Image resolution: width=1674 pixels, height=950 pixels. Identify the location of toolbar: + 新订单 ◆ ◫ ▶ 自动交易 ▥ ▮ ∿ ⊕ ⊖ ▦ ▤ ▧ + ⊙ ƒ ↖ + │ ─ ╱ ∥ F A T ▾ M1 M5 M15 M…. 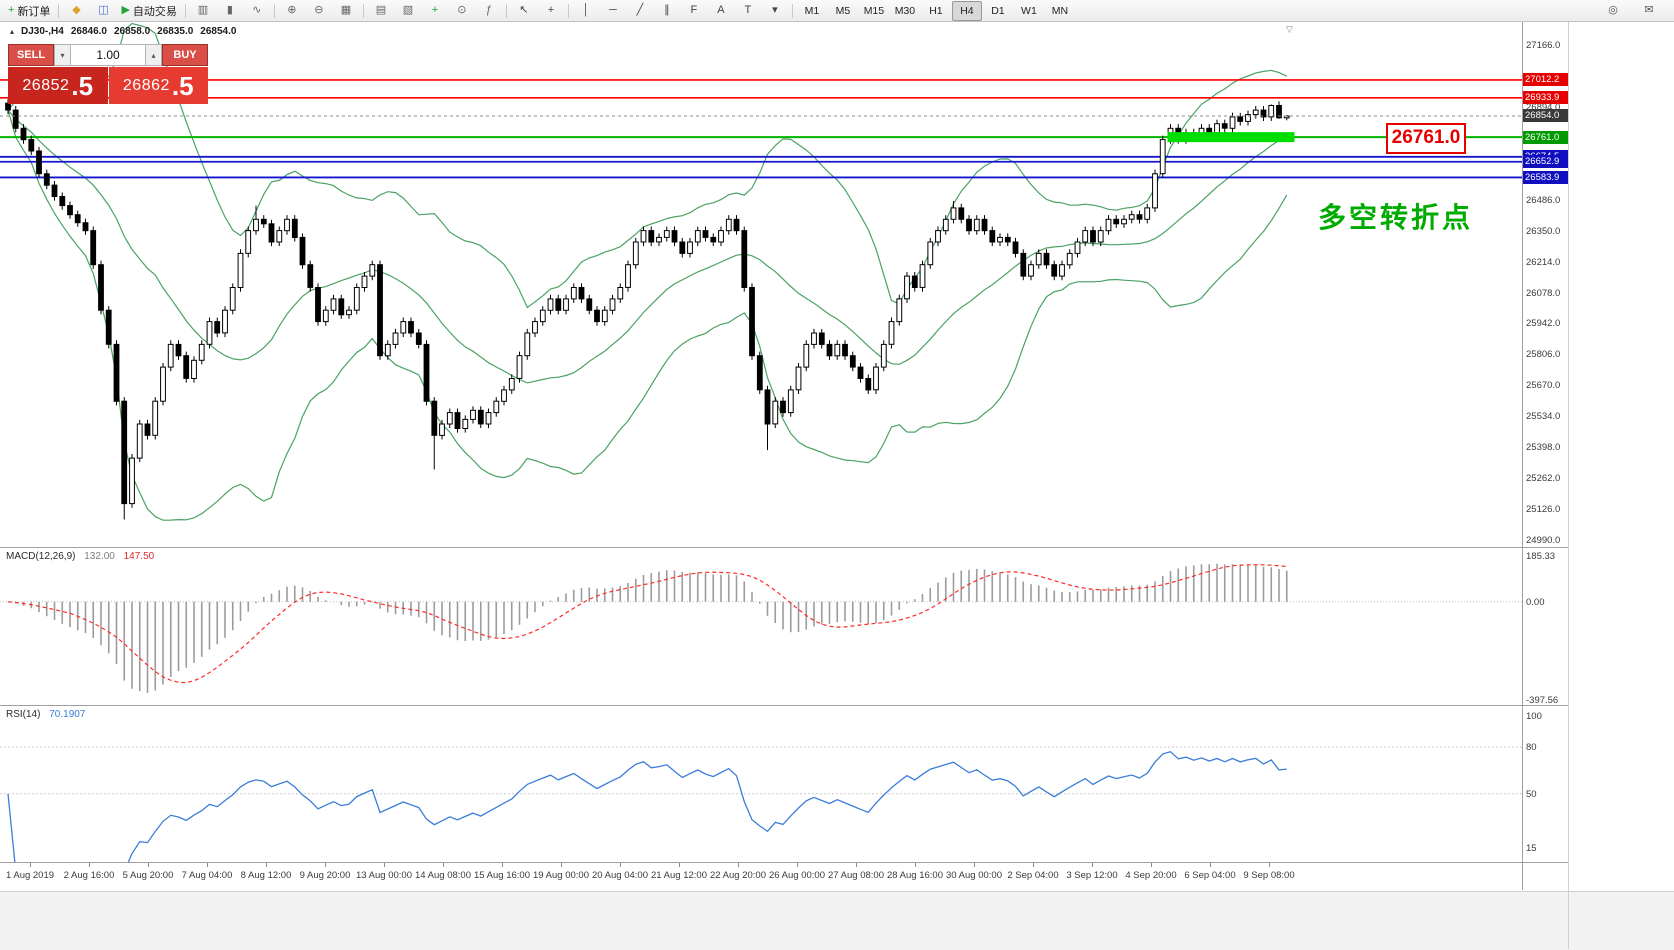
(837, 11).